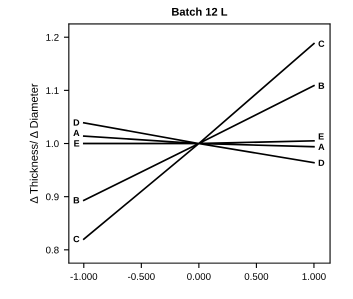  What do you see at coordinates (321, 163) in the screenshot?
I see `text: D` at bounding box center [321, 163].